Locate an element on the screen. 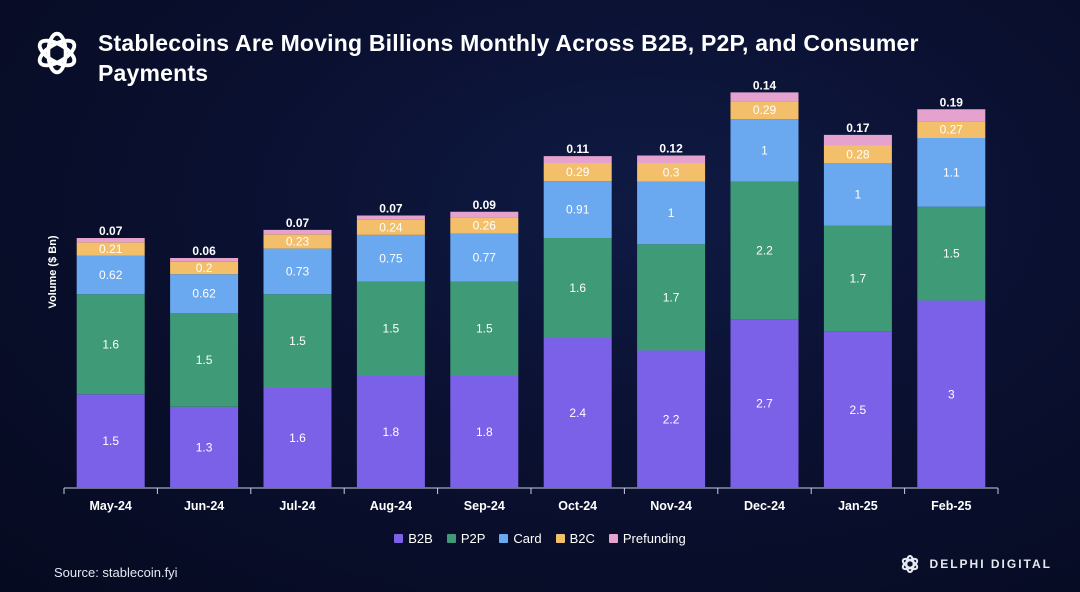 Image resolution: width=1080 pixels, height=592 pixels. data-label-b2c: 0.24 is located at coordinates (391, 227).